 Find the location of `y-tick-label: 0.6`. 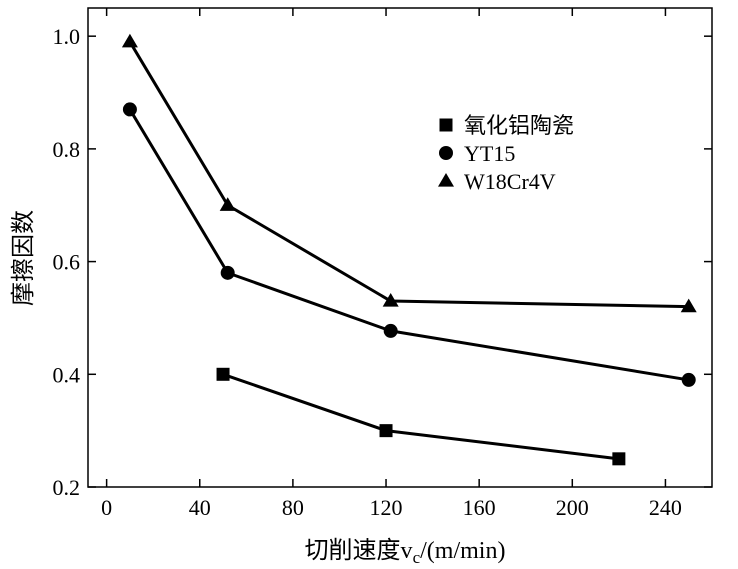

y-tick-label: 0.6 is located at coordinates (67, 262).